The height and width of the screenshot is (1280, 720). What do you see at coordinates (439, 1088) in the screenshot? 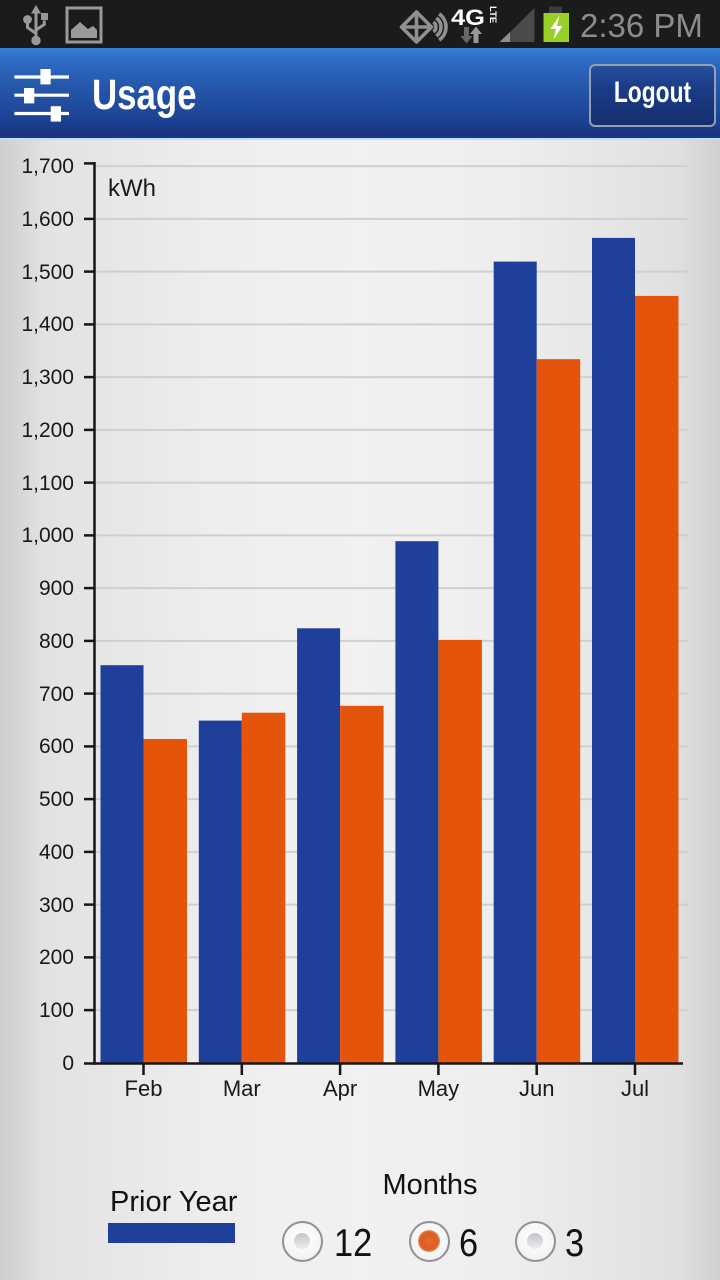
I see `svg-text: May` at bounding box center [439, 1088].